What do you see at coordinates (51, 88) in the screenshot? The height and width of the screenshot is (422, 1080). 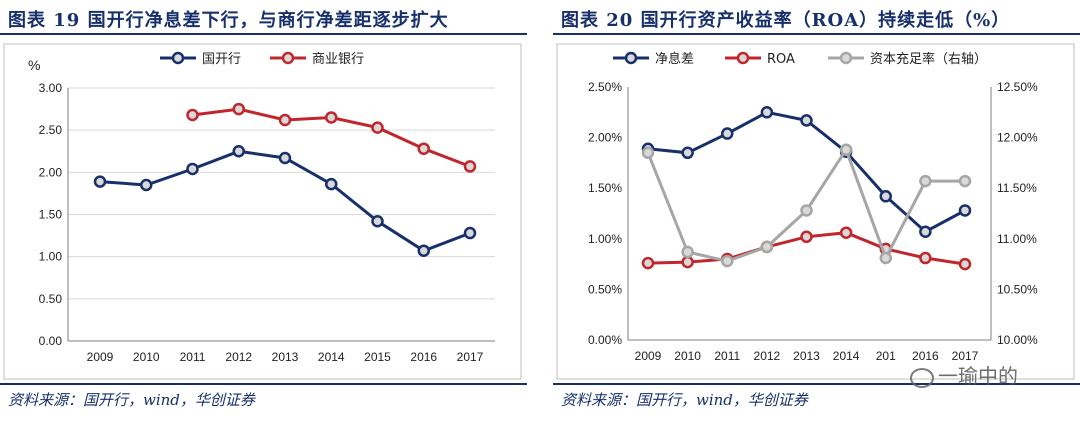 I see `y-tick-label: 3.00` at bounding box center [51, 88].